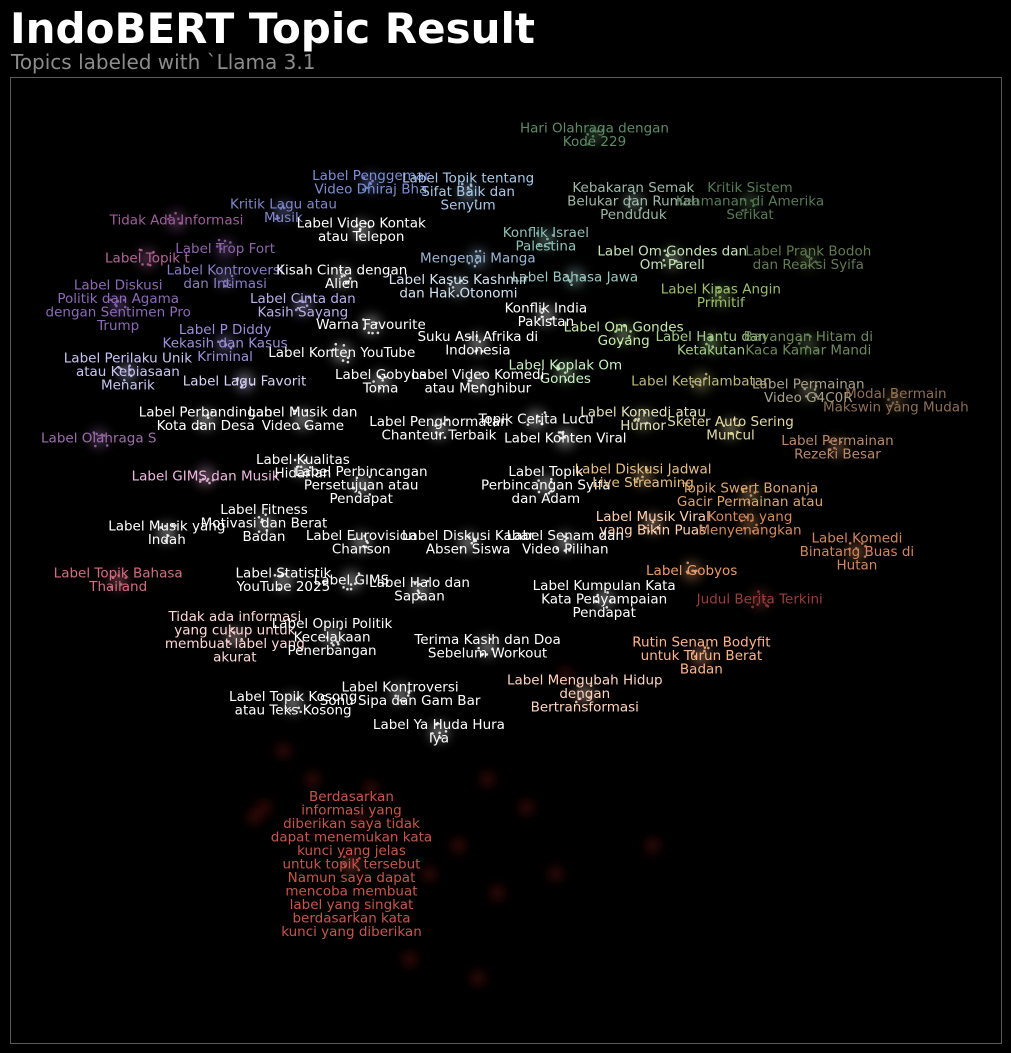 The image size is (1011, 1053). Describe the element at coordinates (361, 237) in the screenshot. I see `topic-label-line: atau Telepon` at that location.